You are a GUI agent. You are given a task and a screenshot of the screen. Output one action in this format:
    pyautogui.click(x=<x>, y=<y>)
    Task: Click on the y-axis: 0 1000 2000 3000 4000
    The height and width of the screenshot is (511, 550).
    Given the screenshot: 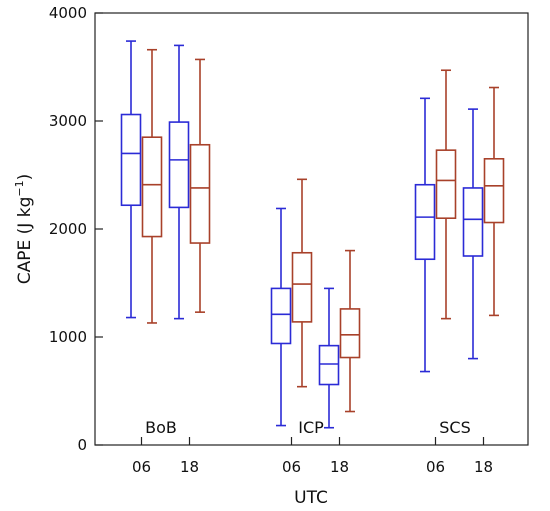 What is the action you would take?
    pyautogui.click(x=76, y=229)
    